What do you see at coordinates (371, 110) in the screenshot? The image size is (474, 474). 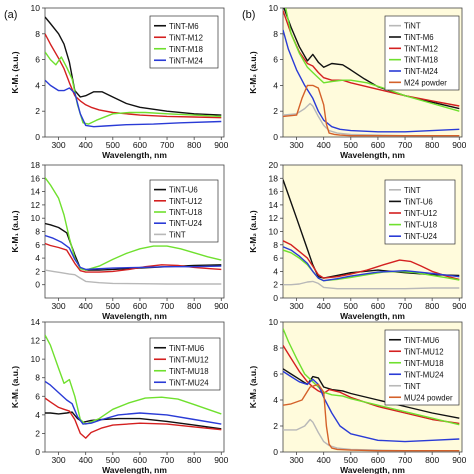 I see `series-line-m24-powder` at bounding box center [371, 110].